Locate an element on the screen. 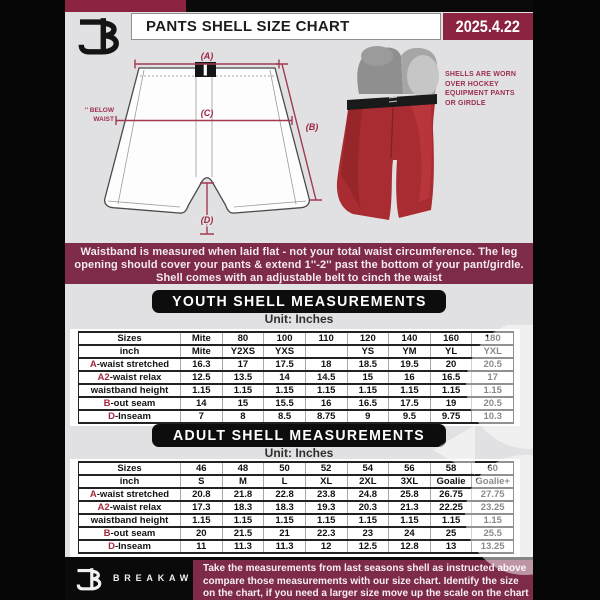 The width and height of the screenshot is (600, 600). breakaway-footer-logo-icon is located at coordinates (89, 579).